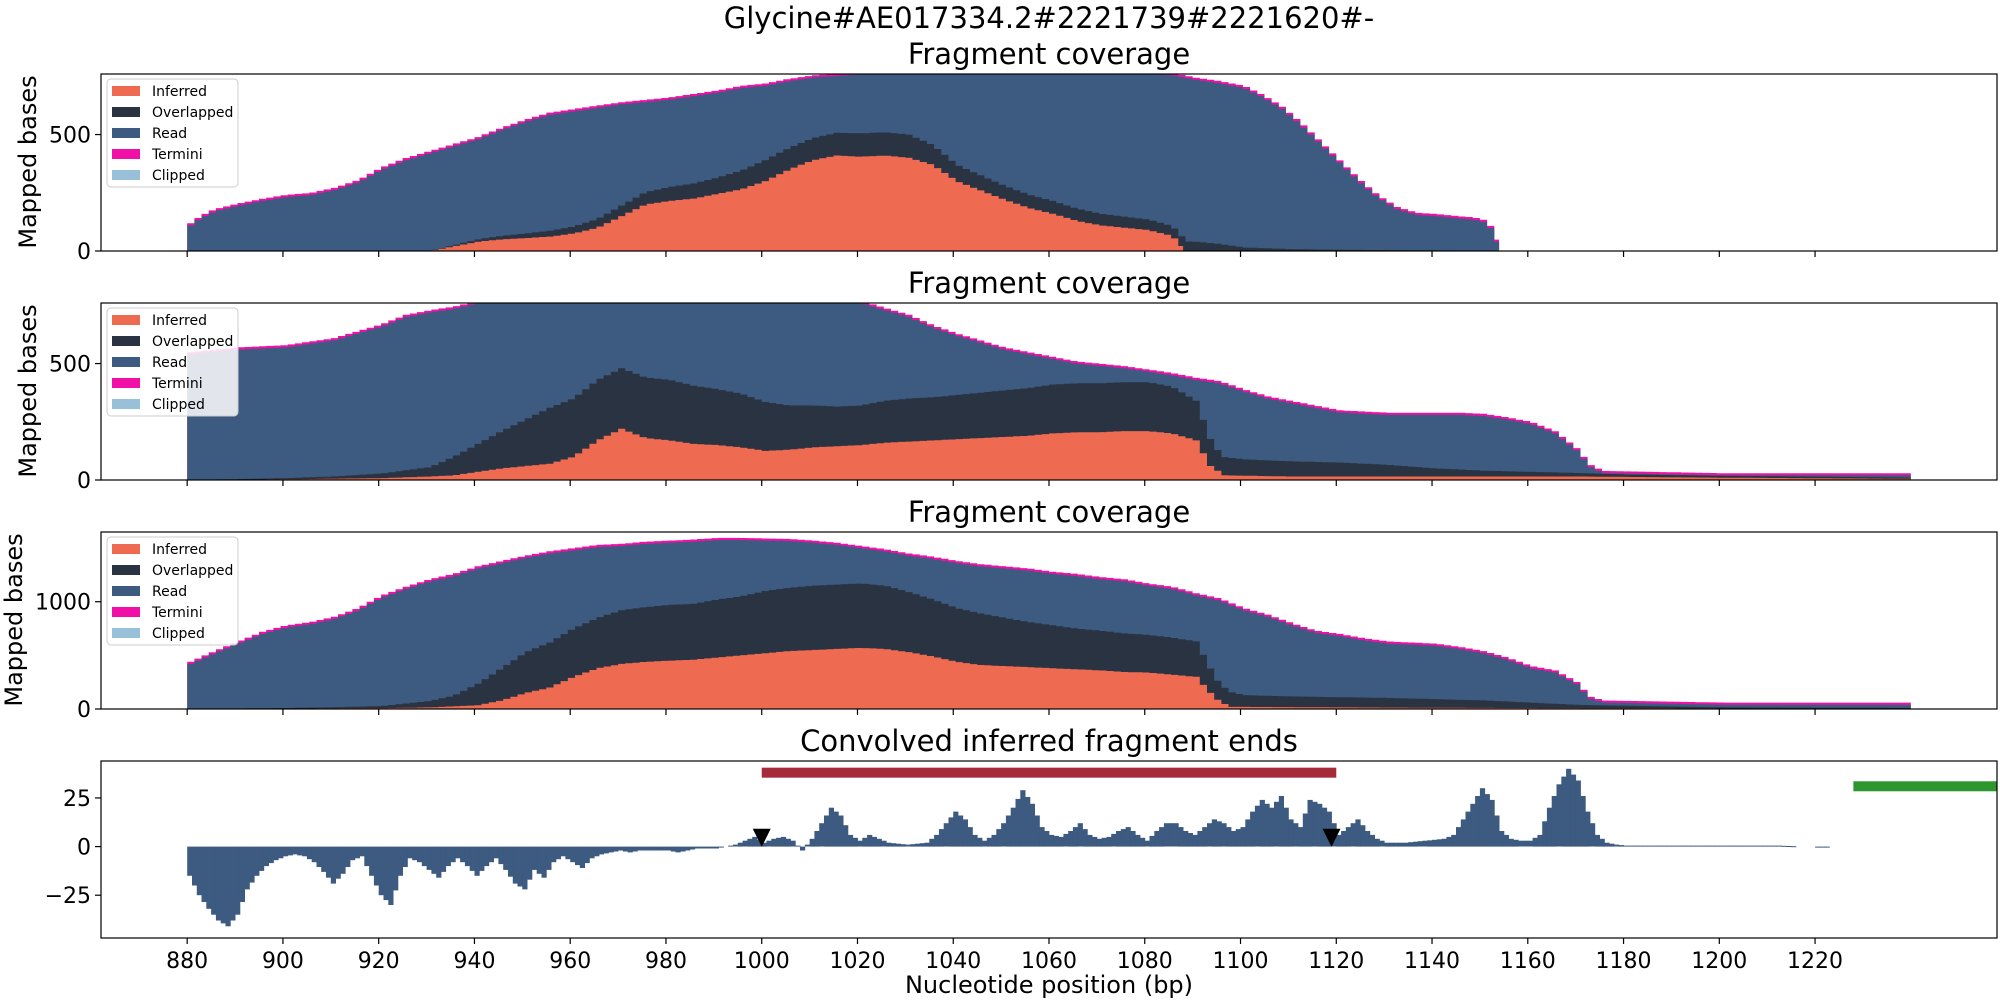 Image resolution: width=2000 pixels, height=1000 pixels. What do you see at coordinates (1432, 961) in the screenshot?
I see `x-tick-label: 1140` at bounding box center [1432, 961].